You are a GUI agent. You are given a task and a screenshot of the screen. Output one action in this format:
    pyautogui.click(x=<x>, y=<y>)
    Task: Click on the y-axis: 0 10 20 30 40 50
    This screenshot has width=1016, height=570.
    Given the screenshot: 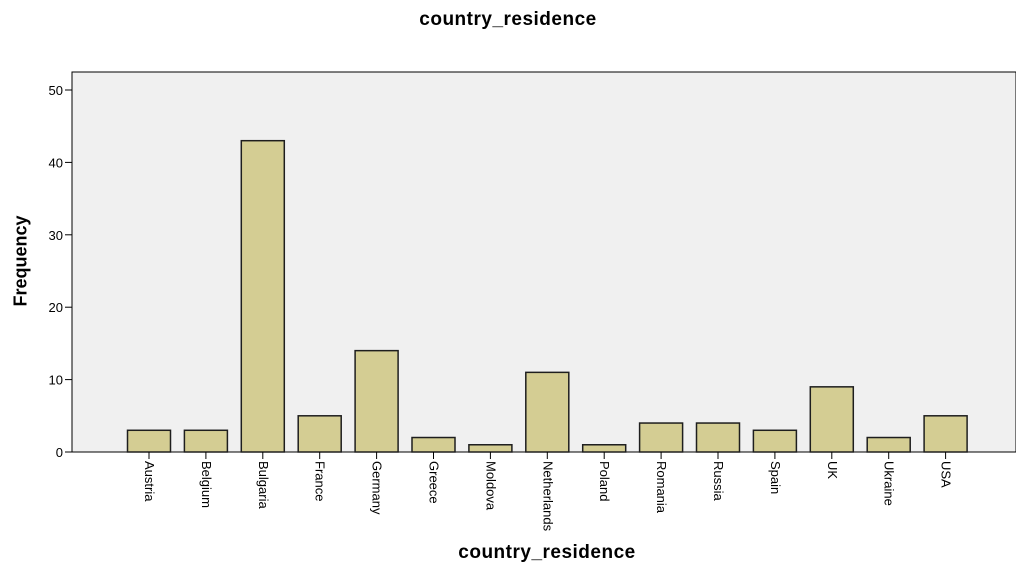 What is the action you would take?
    pyautogui.click(x=60, y=271)
    